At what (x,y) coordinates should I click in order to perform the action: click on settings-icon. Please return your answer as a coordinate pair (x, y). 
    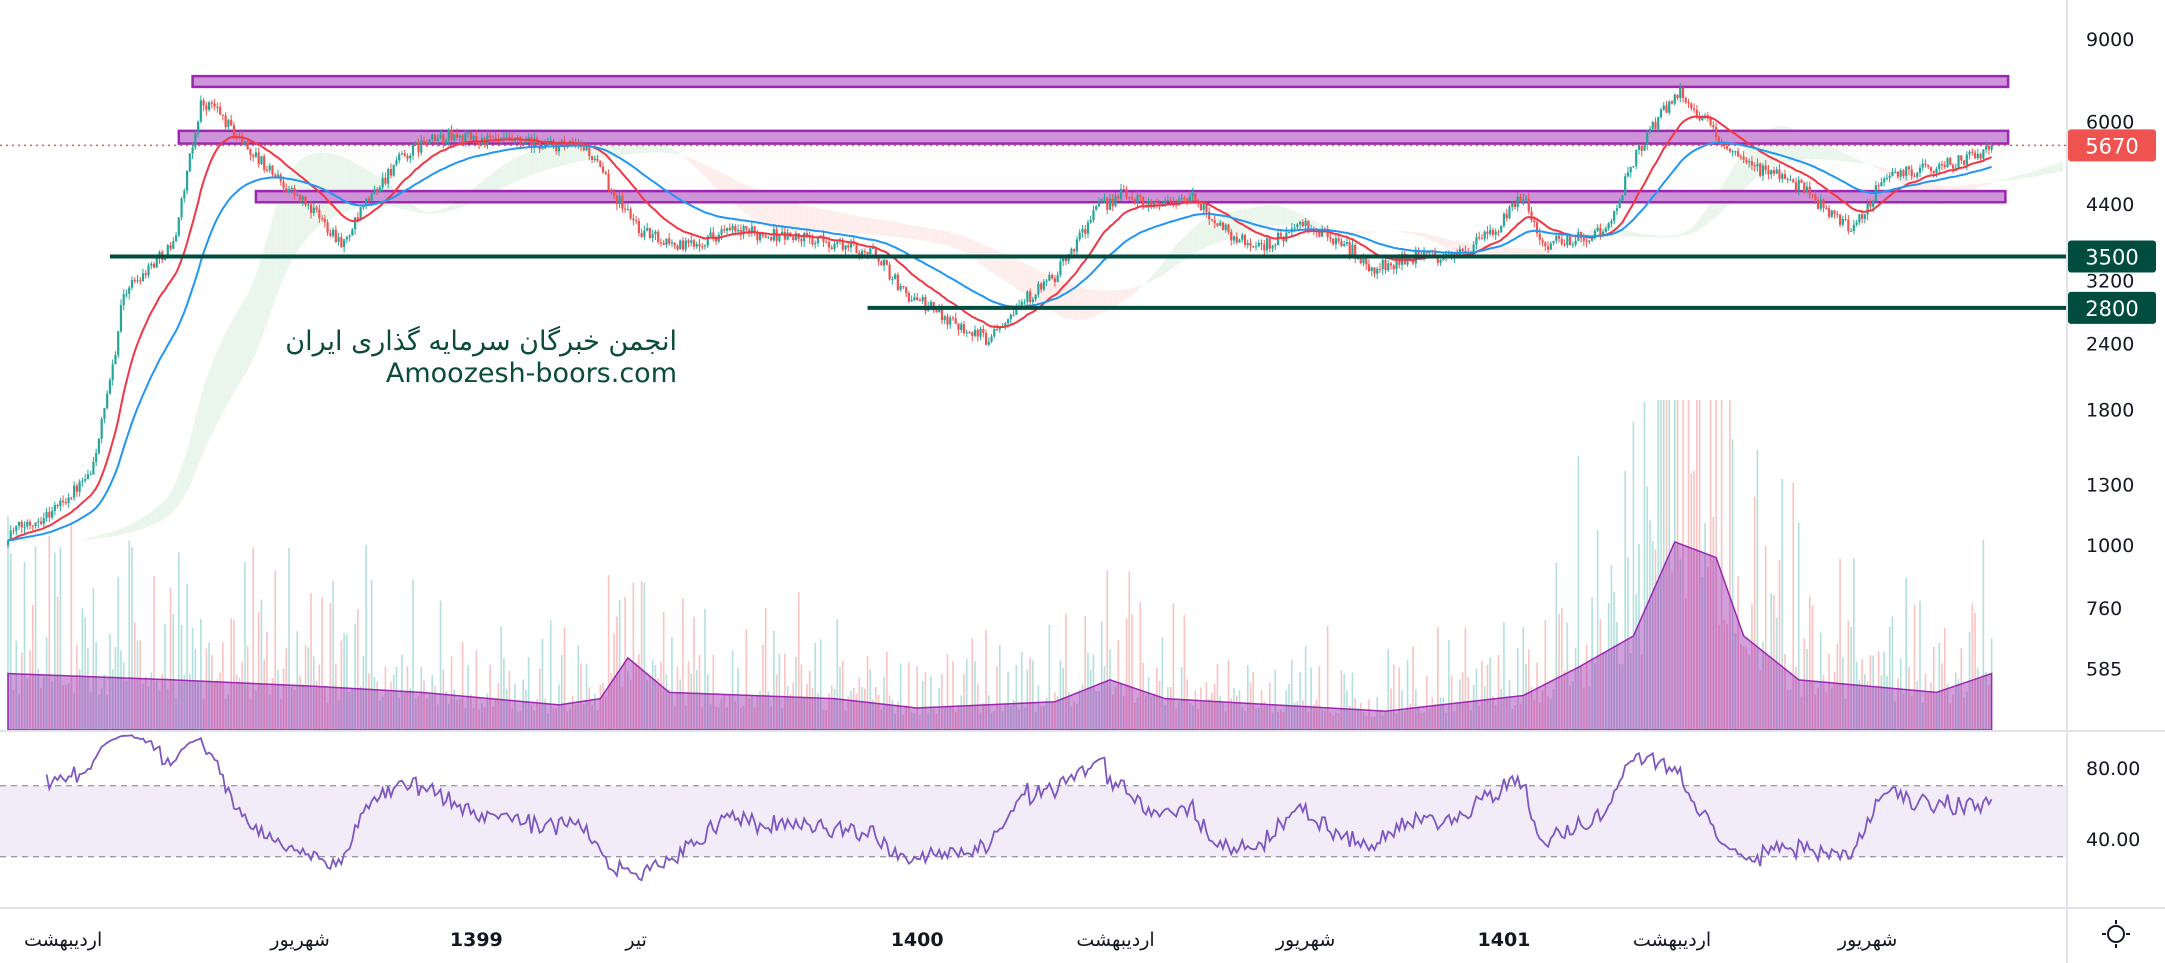
    Looking at the image, I should click on (2116, 934).